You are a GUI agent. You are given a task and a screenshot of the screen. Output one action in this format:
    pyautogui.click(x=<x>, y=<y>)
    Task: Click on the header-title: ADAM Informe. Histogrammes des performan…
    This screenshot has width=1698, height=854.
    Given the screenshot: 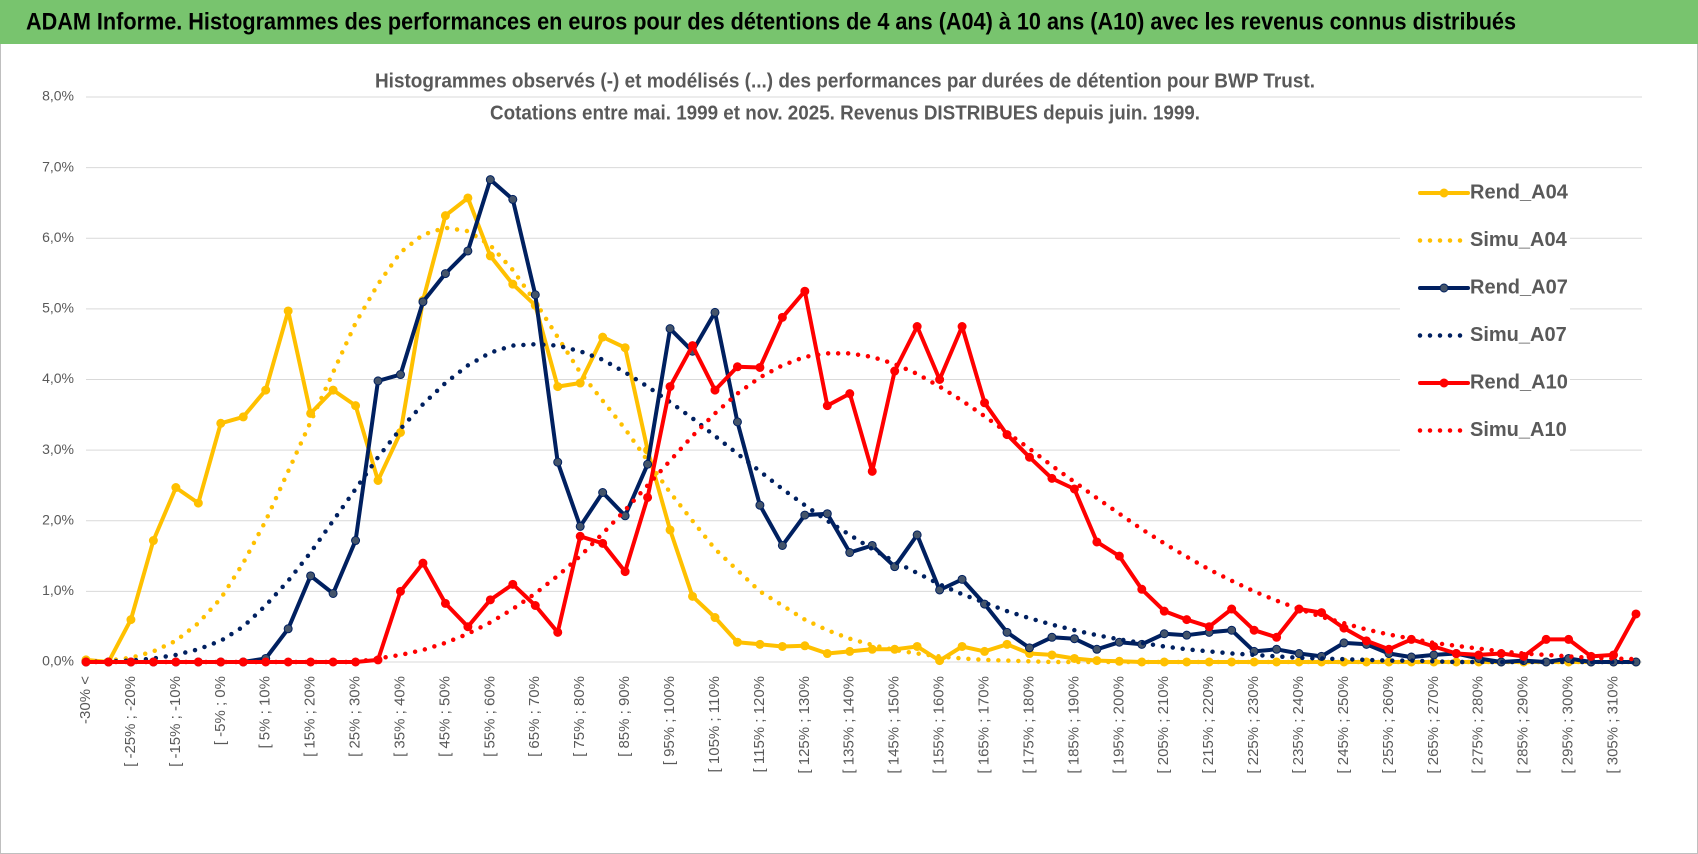 What is the action you would take?
    pyautogui.click(x=771, y=21)
    